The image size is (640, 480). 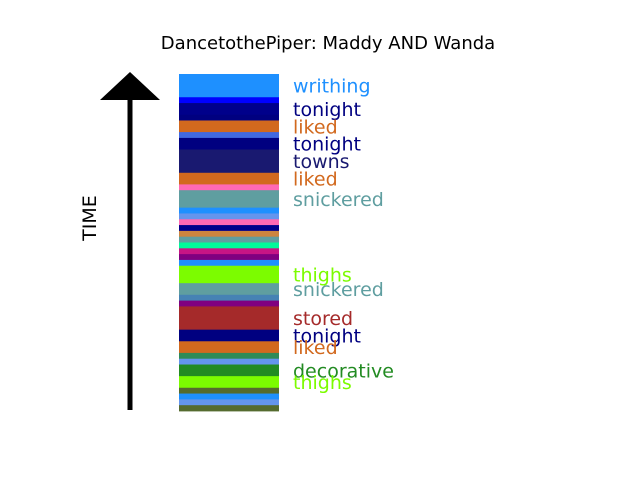 What do you see at coordinates (338, 200) in the screenshot?
I see `band-label-10: snickered` at bounding box center [338, 200].